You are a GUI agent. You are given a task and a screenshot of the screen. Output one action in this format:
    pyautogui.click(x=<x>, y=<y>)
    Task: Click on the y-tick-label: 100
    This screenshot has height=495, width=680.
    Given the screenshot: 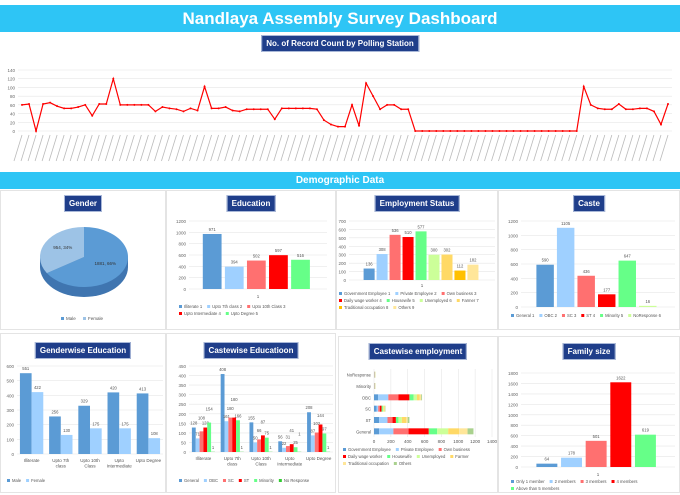 What is the action you would take?
    pyautogui.click(x=11, y=87)
    